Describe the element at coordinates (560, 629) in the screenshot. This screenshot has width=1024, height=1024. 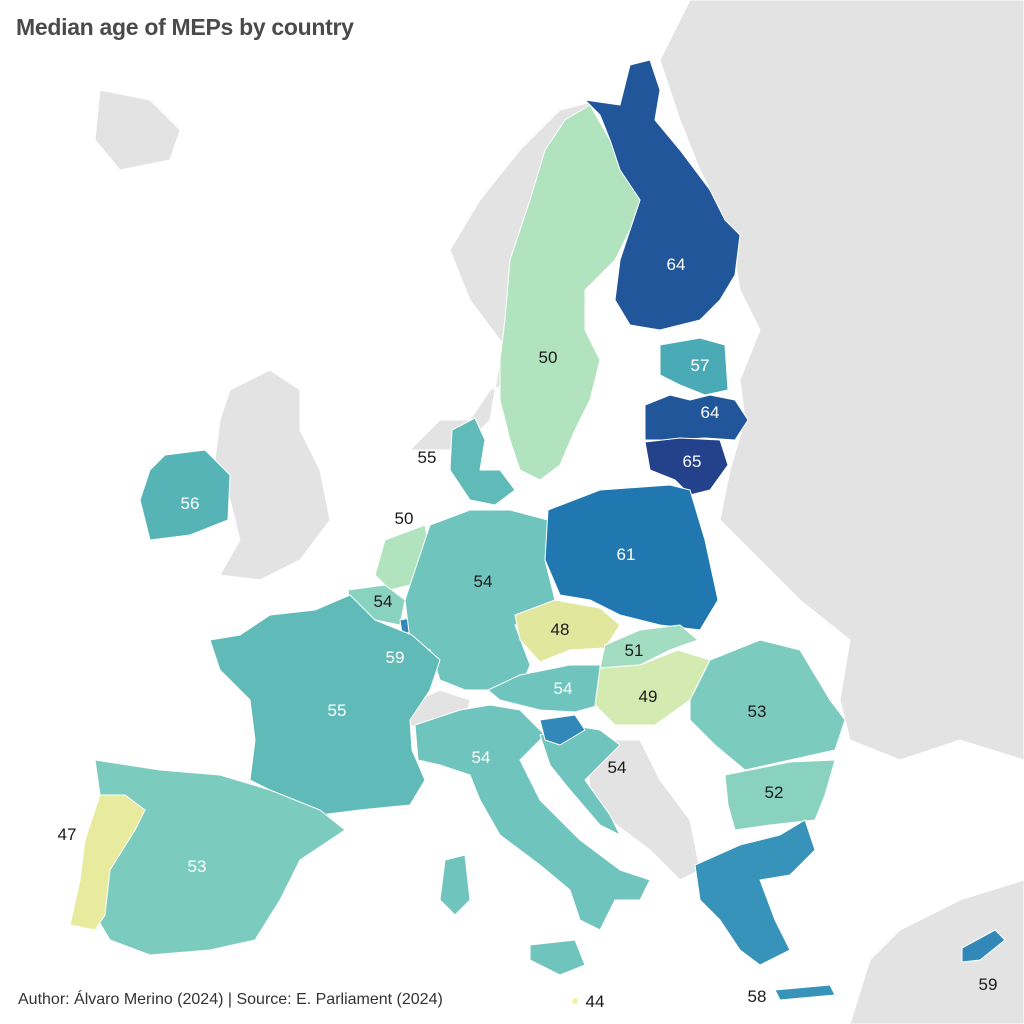
I see `label-czechia: 48` at that location.